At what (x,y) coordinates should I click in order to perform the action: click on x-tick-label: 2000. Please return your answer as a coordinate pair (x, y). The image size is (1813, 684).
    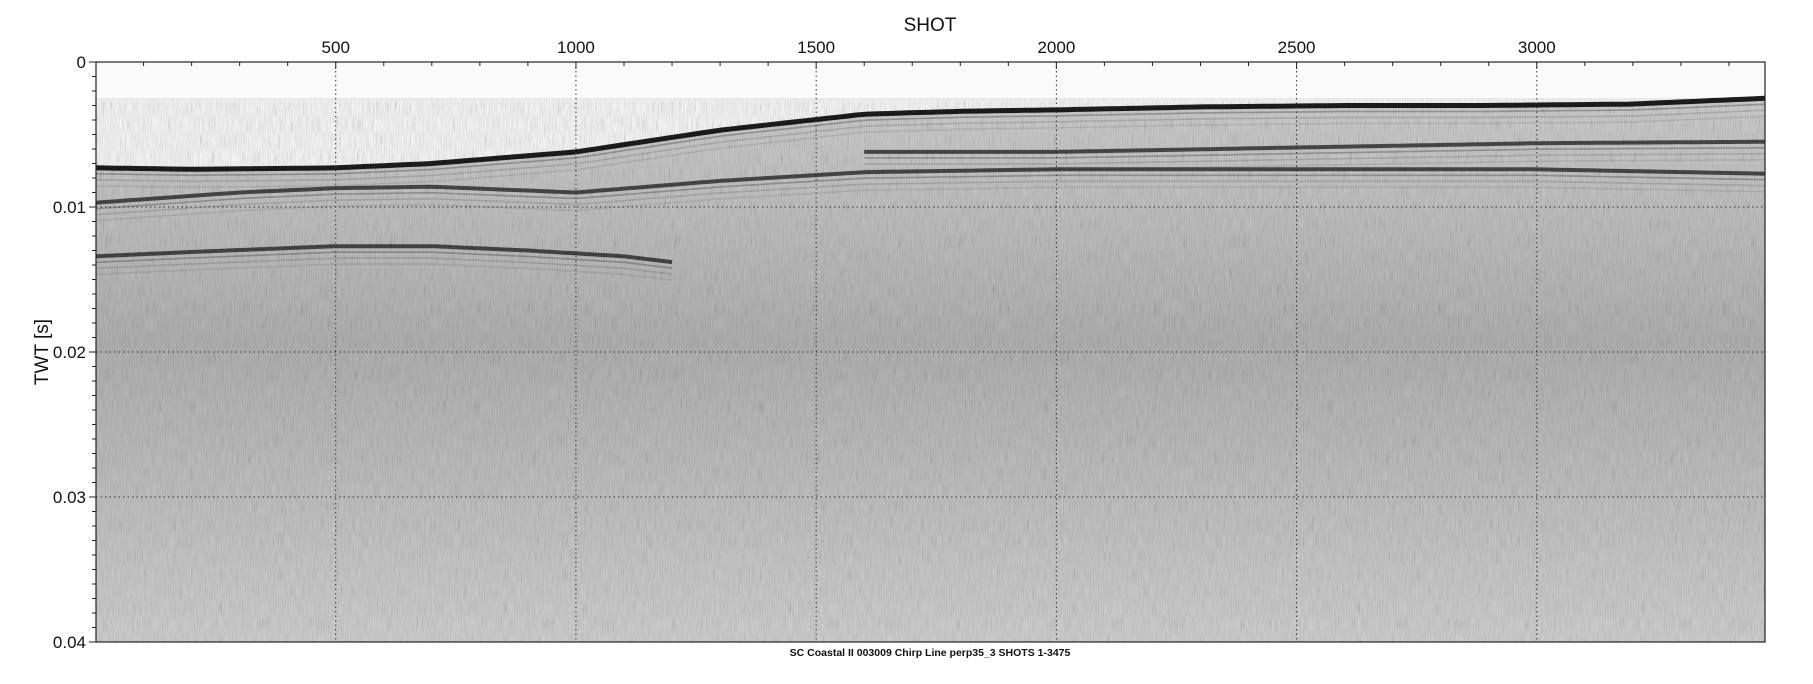
    Looking at the image, I should click on (1056, 47).